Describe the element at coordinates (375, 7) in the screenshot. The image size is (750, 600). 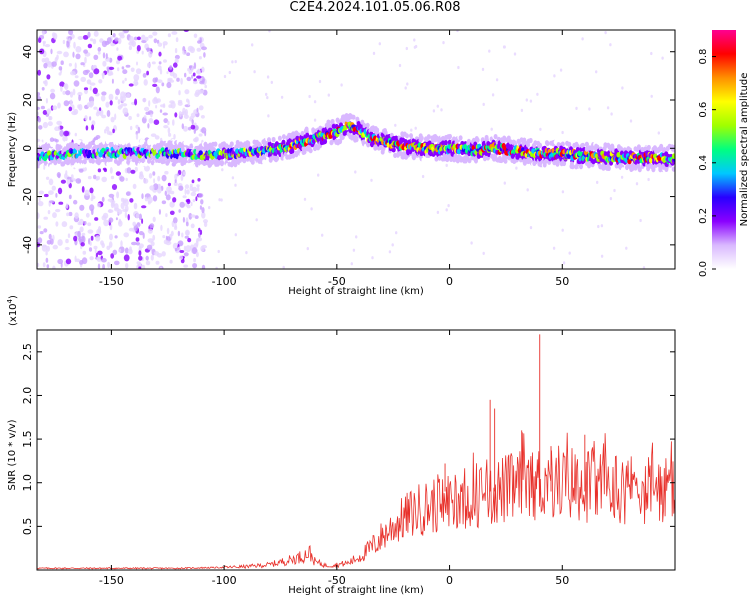
I see `figure-title: C2E4.2024.101.05.06.R08` at that location.